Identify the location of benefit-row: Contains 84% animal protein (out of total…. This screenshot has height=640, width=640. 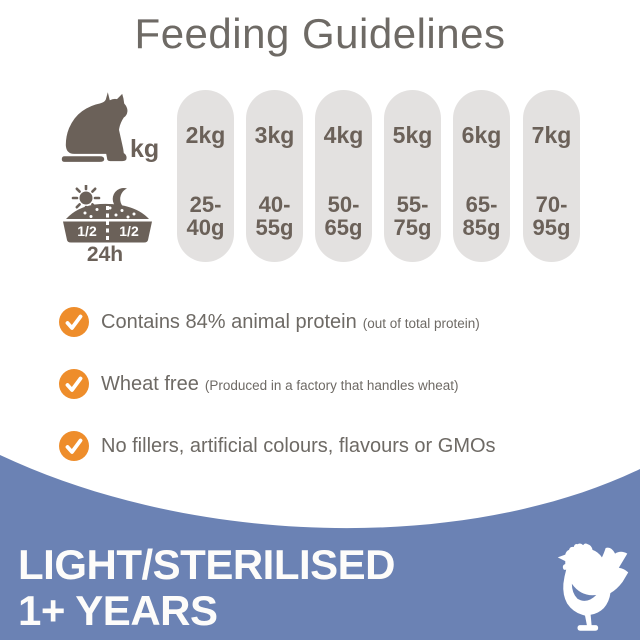
(269, 322).